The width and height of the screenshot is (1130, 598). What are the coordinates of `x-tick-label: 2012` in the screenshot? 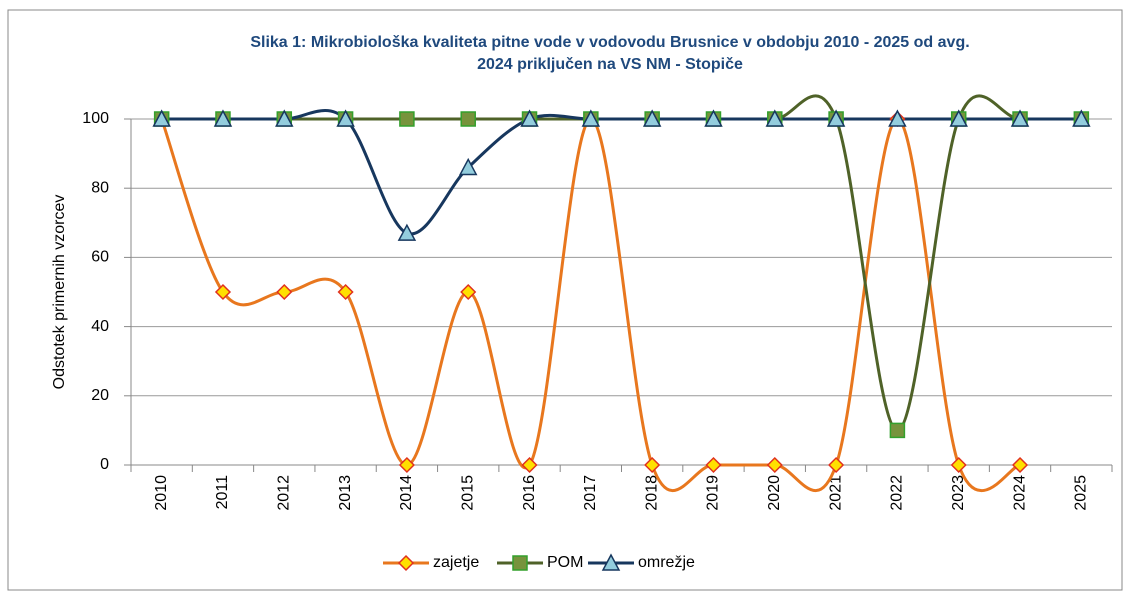 It's located at (284, 493).